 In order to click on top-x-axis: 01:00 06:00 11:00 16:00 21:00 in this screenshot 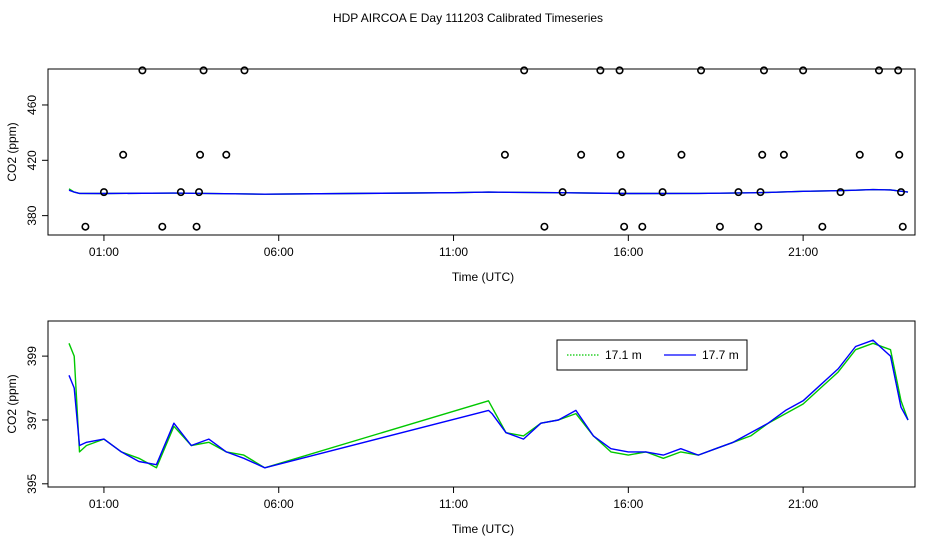, I will do `click(453, 247)`.